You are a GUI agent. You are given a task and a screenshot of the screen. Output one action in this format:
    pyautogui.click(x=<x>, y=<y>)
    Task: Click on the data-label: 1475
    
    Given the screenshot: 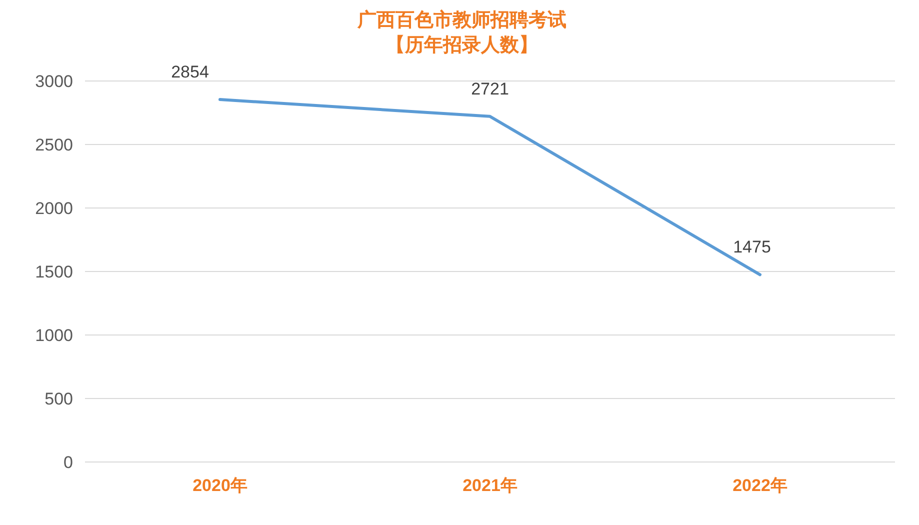 What is the action you would take?
    pyautogui.click(x=752, y=247)
    